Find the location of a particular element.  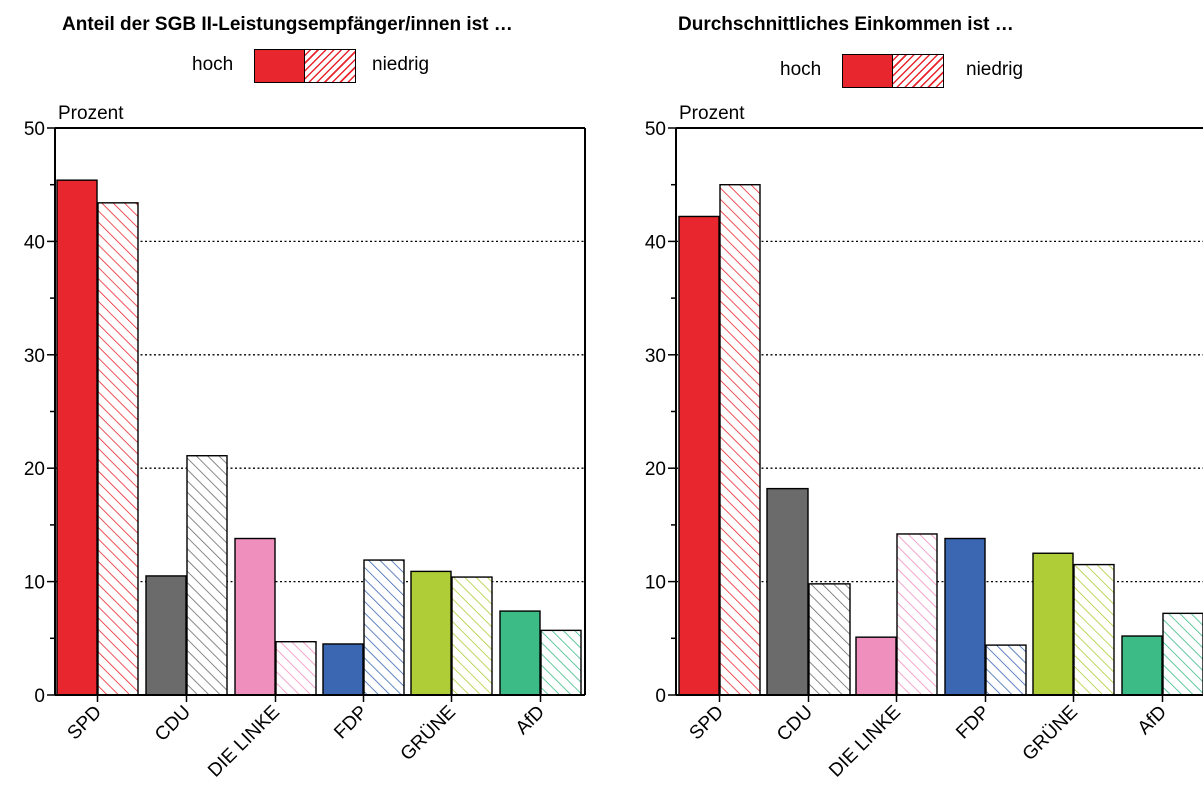

legend-label-hoch-left: hoch is located at coordinates (213, 64).